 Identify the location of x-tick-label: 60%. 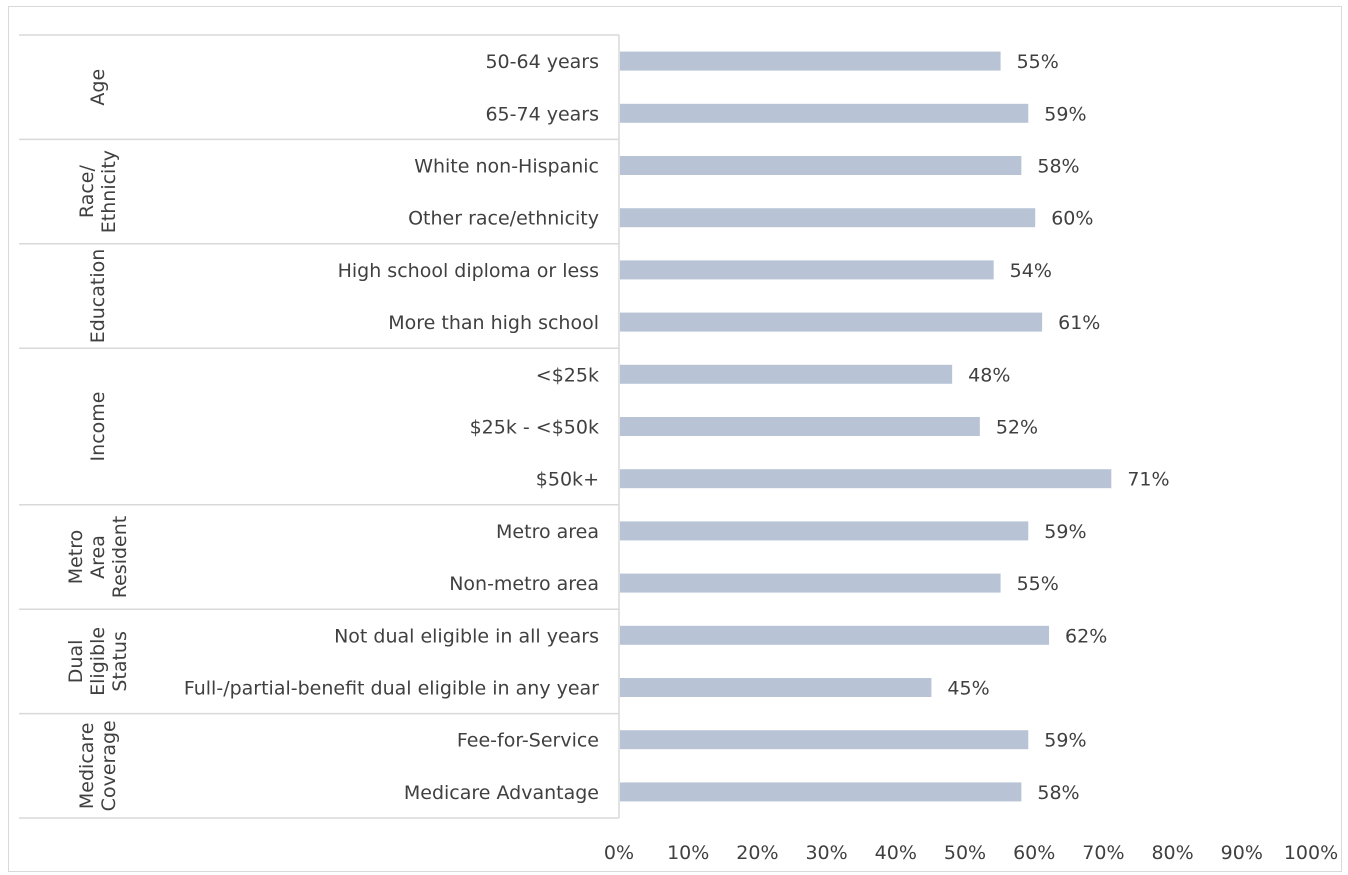
(1034, 853).